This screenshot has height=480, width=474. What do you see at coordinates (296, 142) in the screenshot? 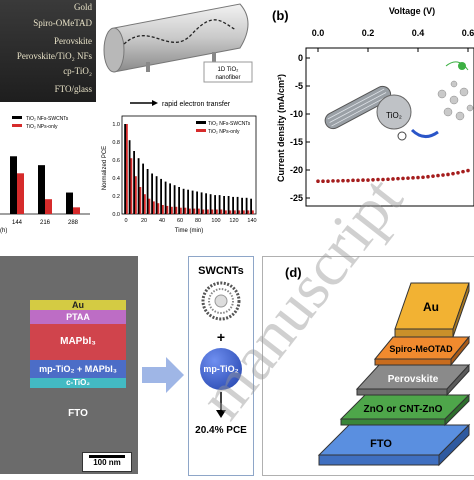
I see `tick-b-y--15: -15` at bounding box center [296, 142].